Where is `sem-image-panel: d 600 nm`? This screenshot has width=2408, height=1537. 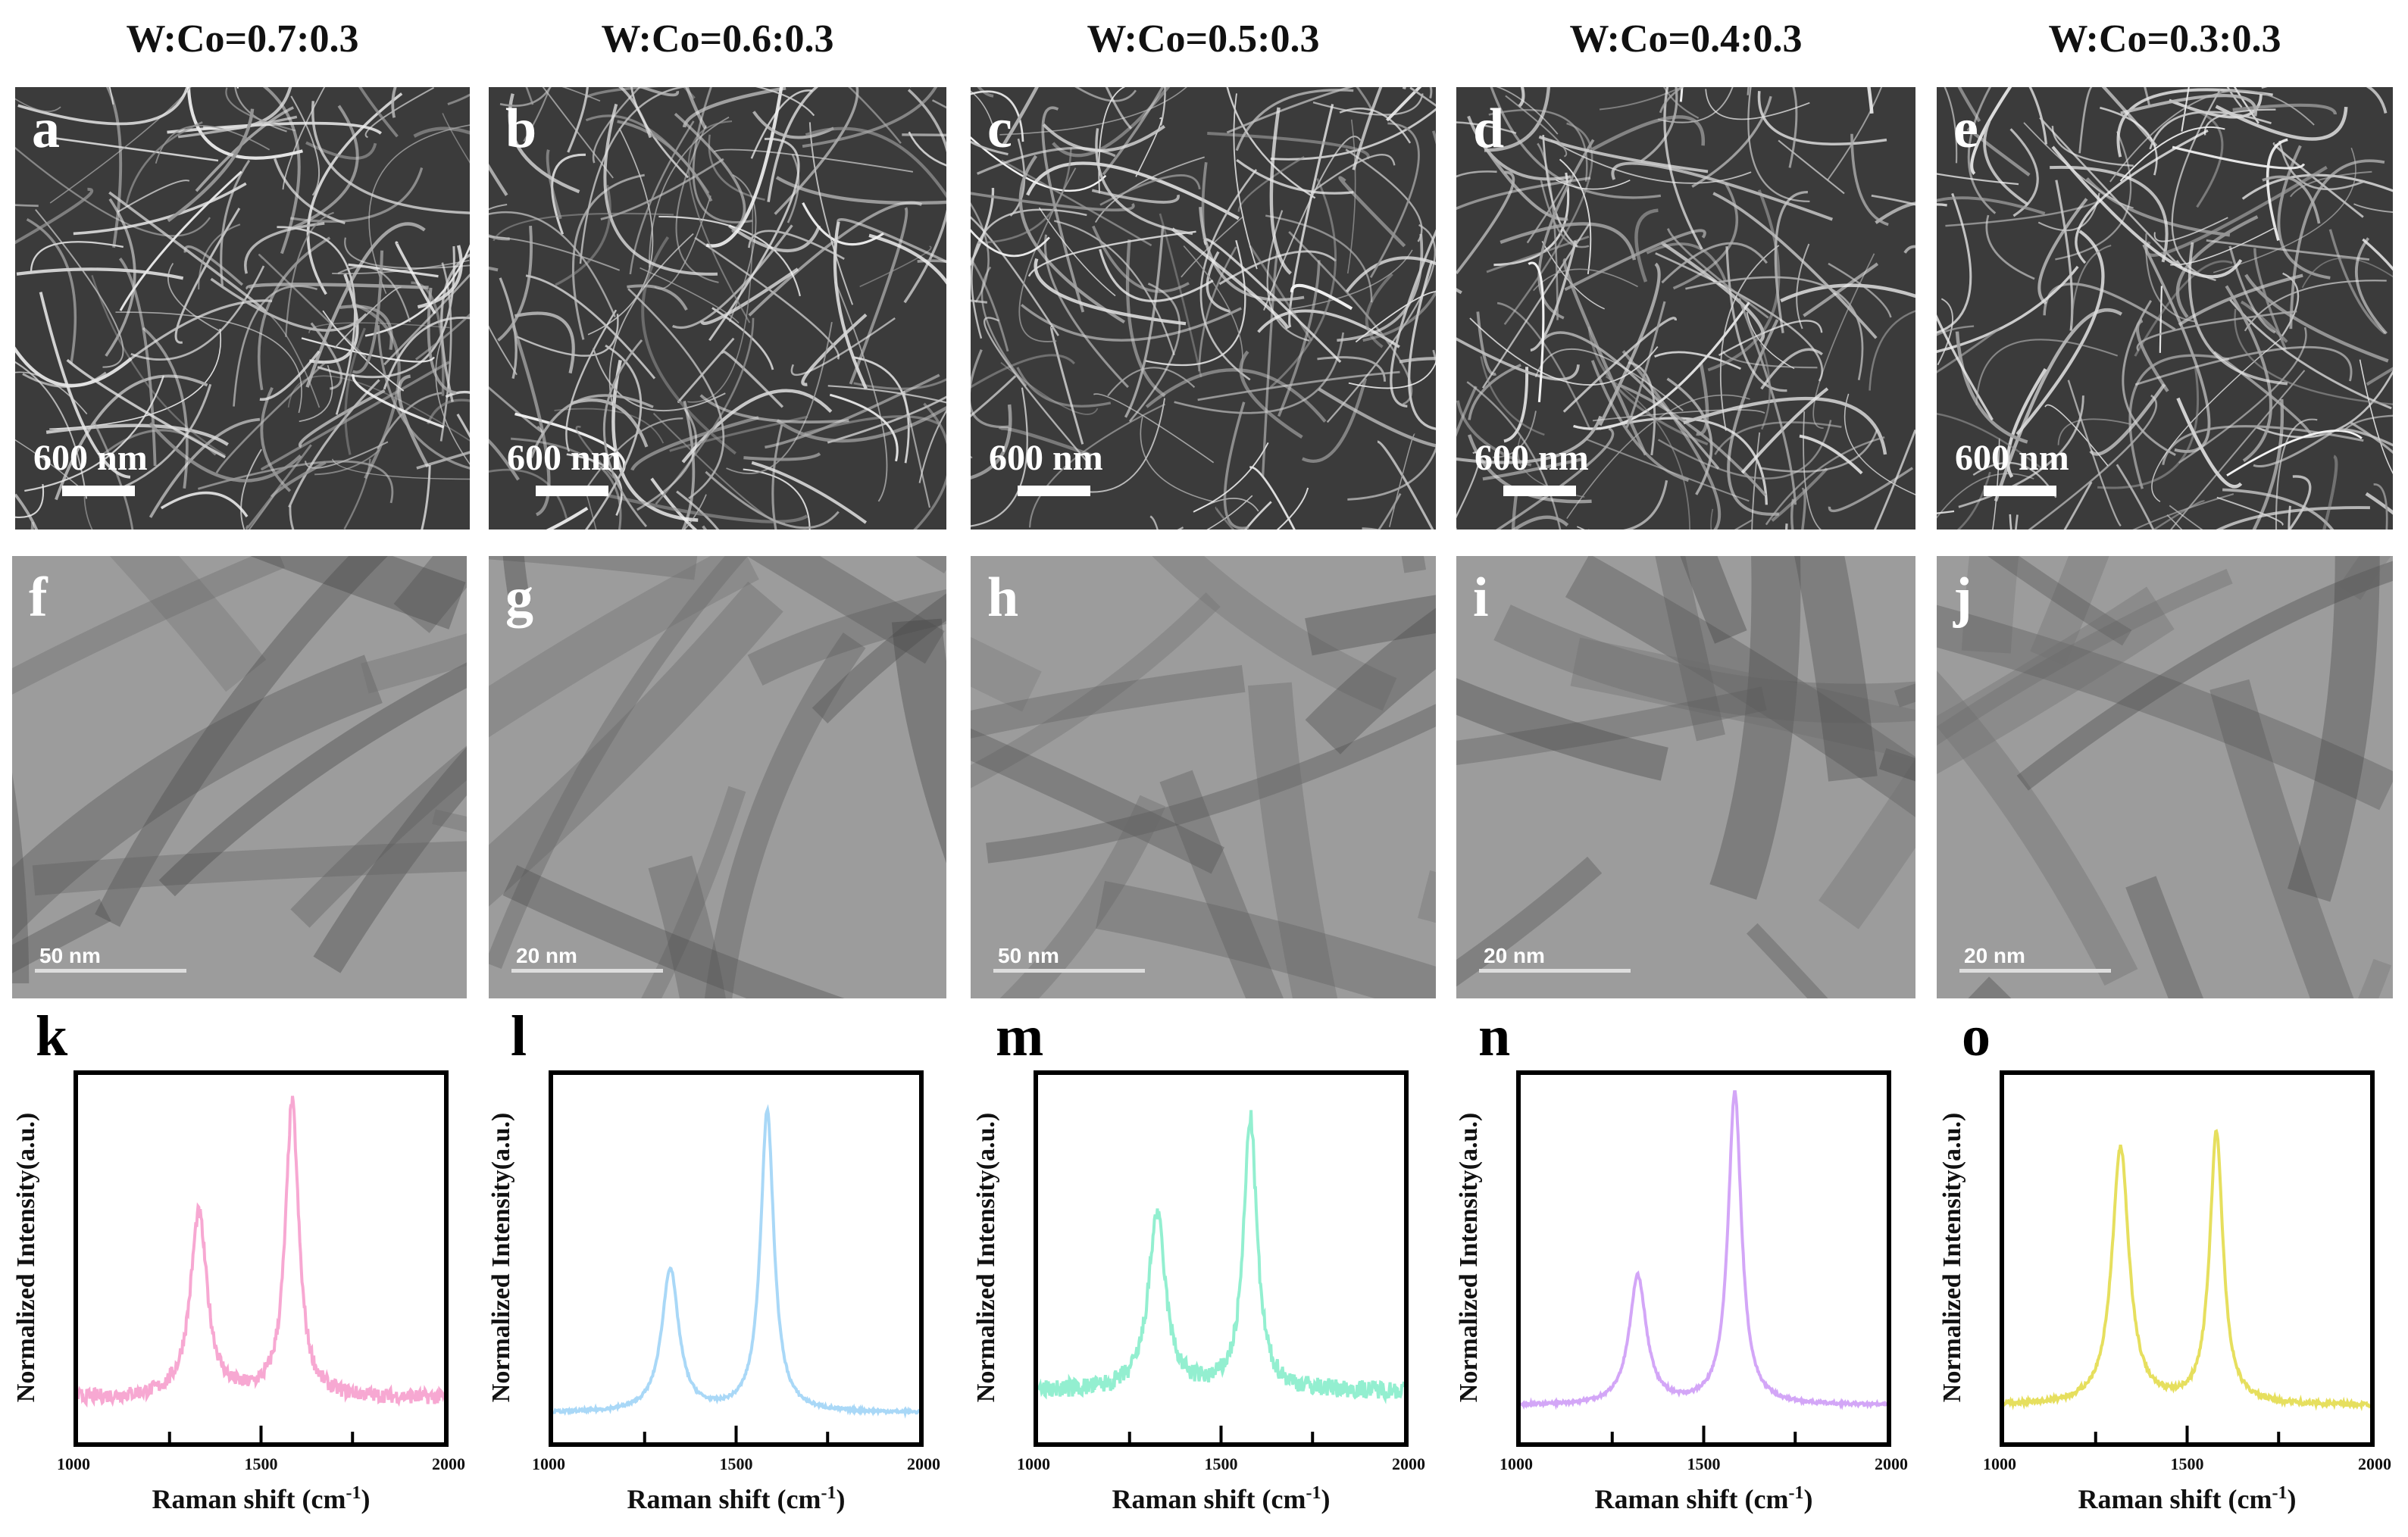
sem-image-panel: d 600 nm is located at coordinates (1685, 308).